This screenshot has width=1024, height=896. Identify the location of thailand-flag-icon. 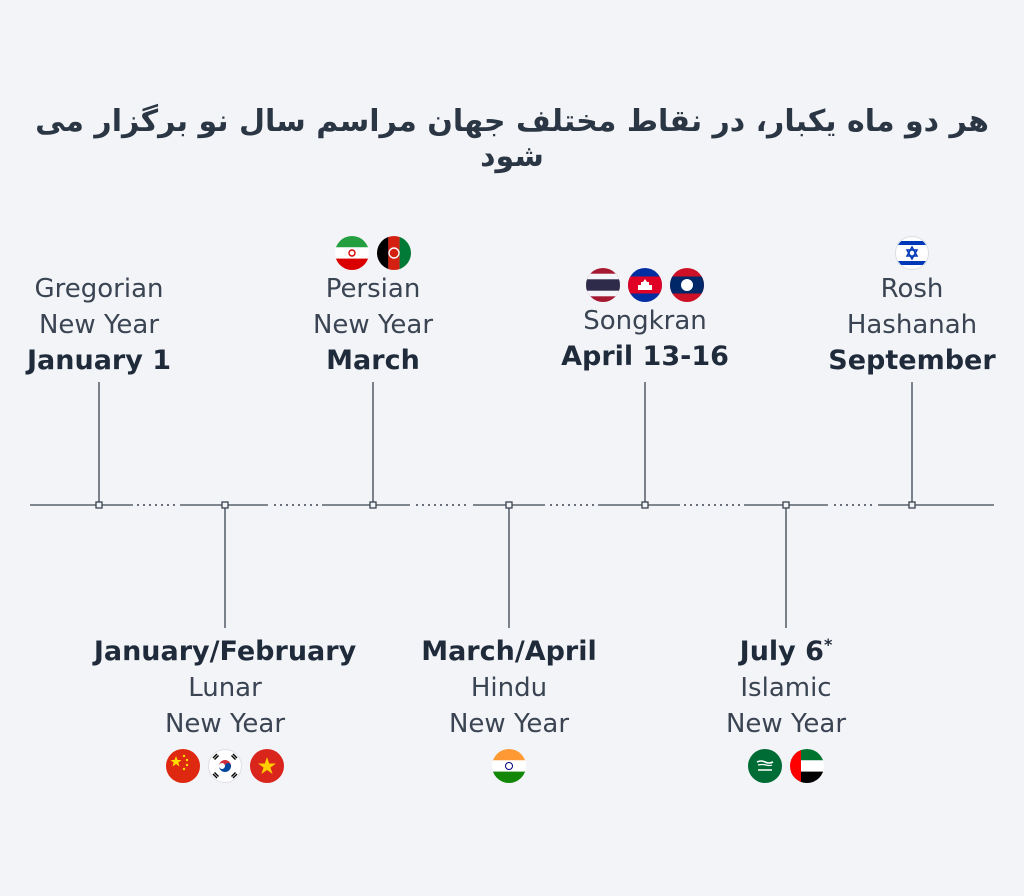
(603, 285).